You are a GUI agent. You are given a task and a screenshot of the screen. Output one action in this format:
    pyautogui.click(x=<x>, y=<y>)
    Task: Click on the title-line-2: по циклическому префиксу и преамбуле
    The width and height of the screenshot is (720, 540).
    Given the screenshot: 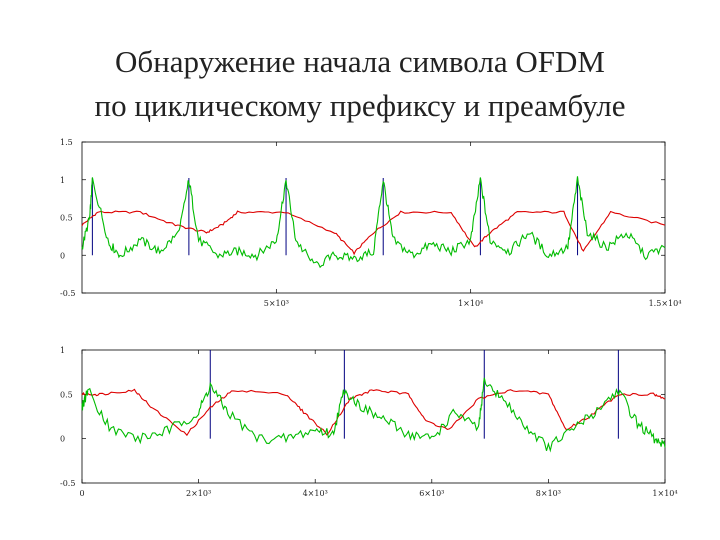 What is the action you would take?
    pyautogui.click(x=360, y=105)
    